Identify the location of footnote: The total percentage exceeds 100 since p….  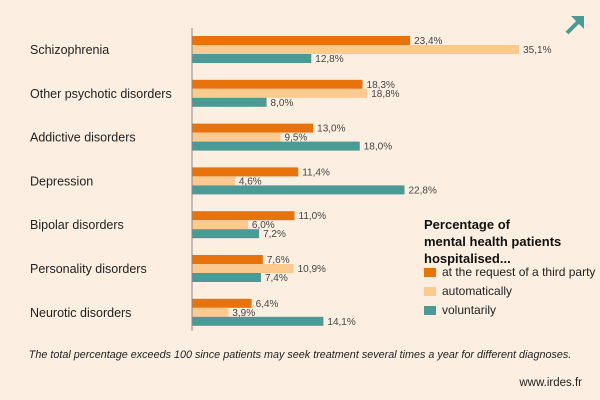
(300, 355).